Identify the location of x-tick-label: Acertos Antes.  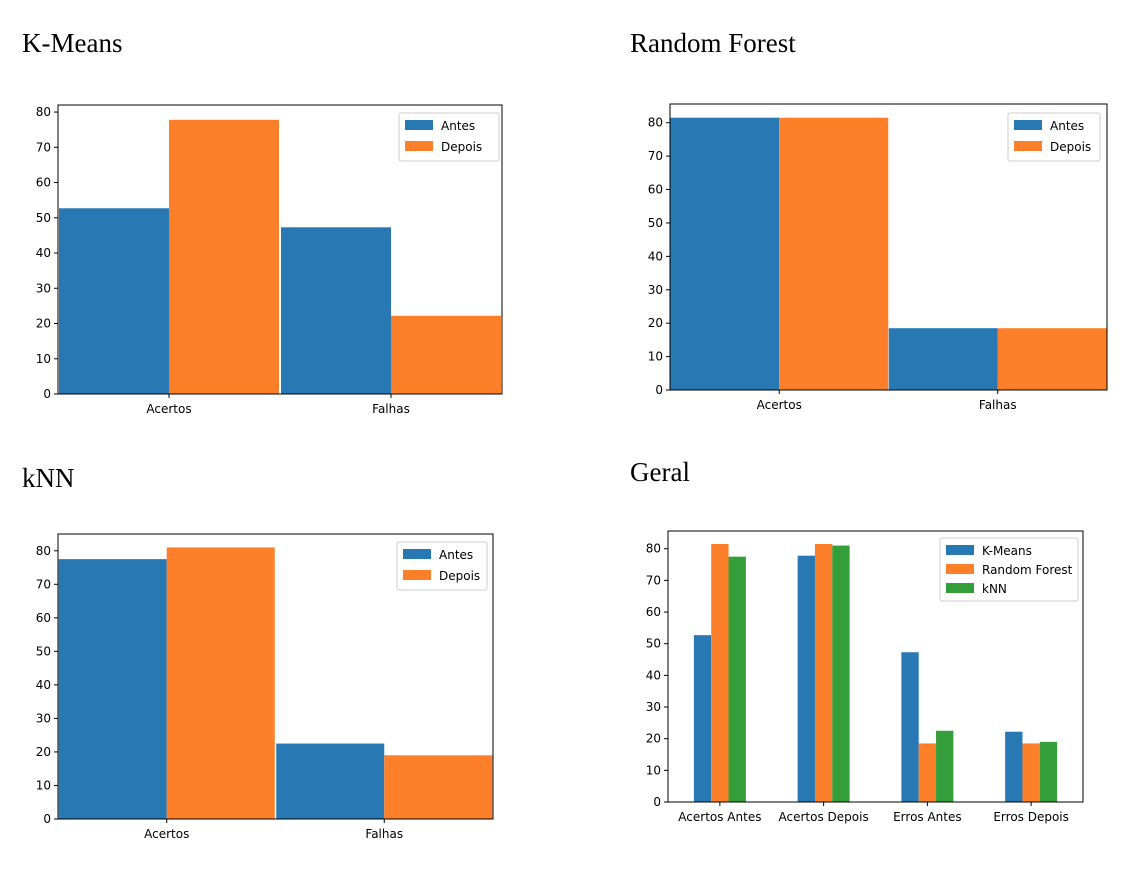
(719, 817).